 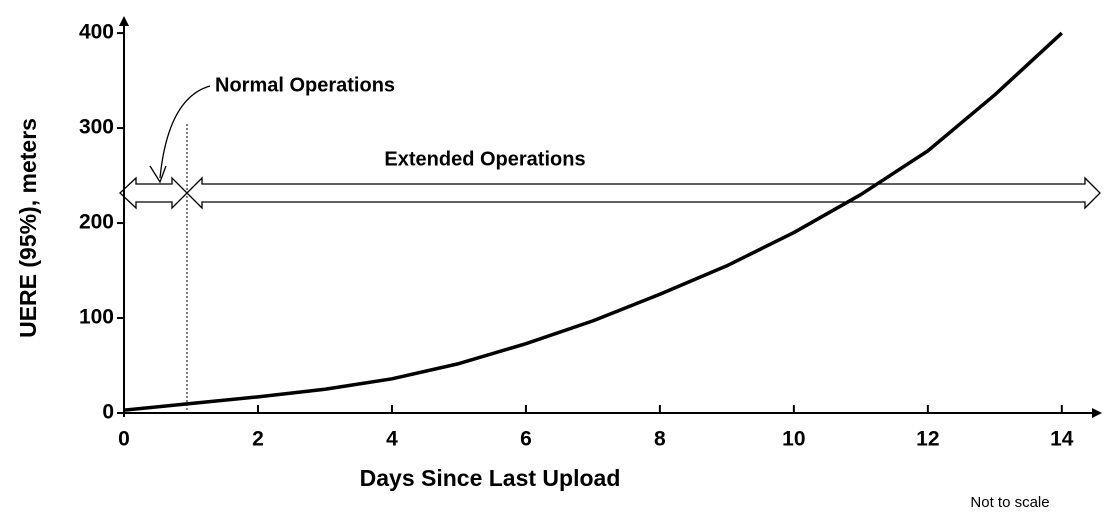 What do you see at coordinates (28, 228) in the screenshot?
I see `y-axis-label: UERE (95%), meters` at bounding box center [28, 228].